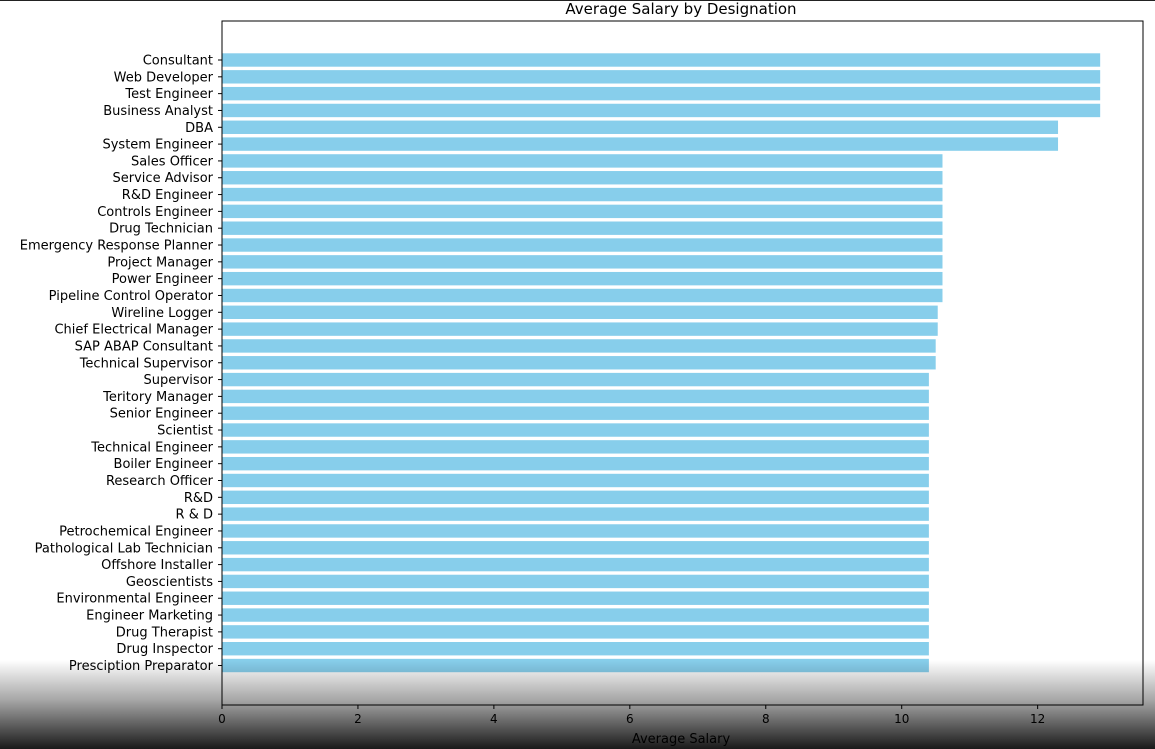 This screenshot has height=749, width=1155. I want to click on y-tick-label: Teritory Manager, so click(158, 397).